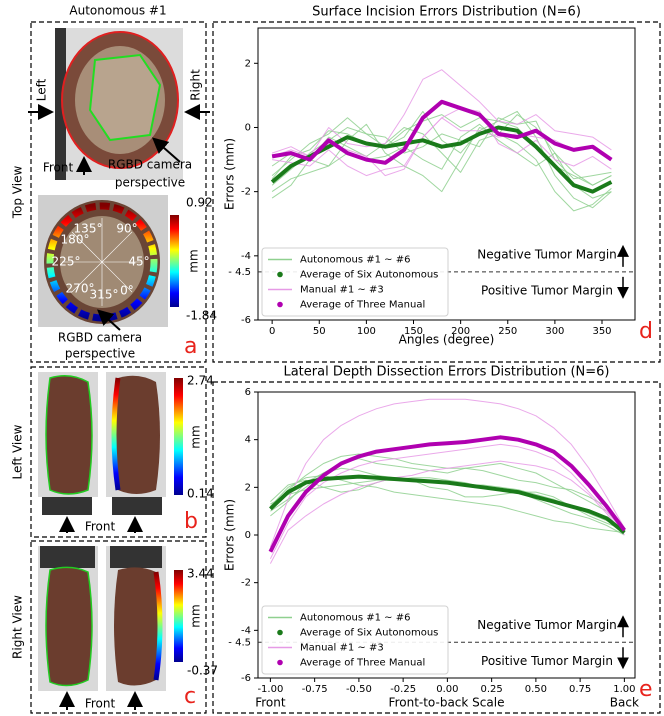  What do you see at coordinates (18, 627) in the screenshot?
I see `view-label: Right View` at bounding box center [18, 627].